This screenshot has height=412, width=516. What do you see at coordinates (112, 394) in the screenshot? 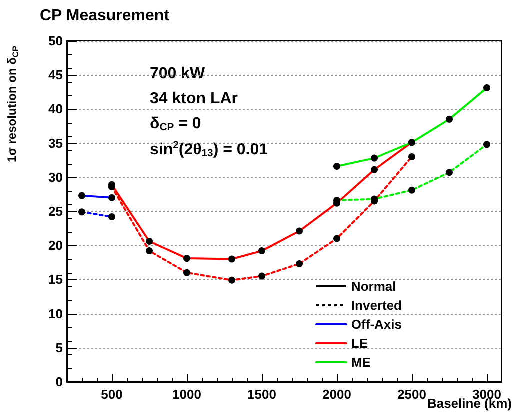
I see `x-tick-label: 500` at bounding box center [112, 394].